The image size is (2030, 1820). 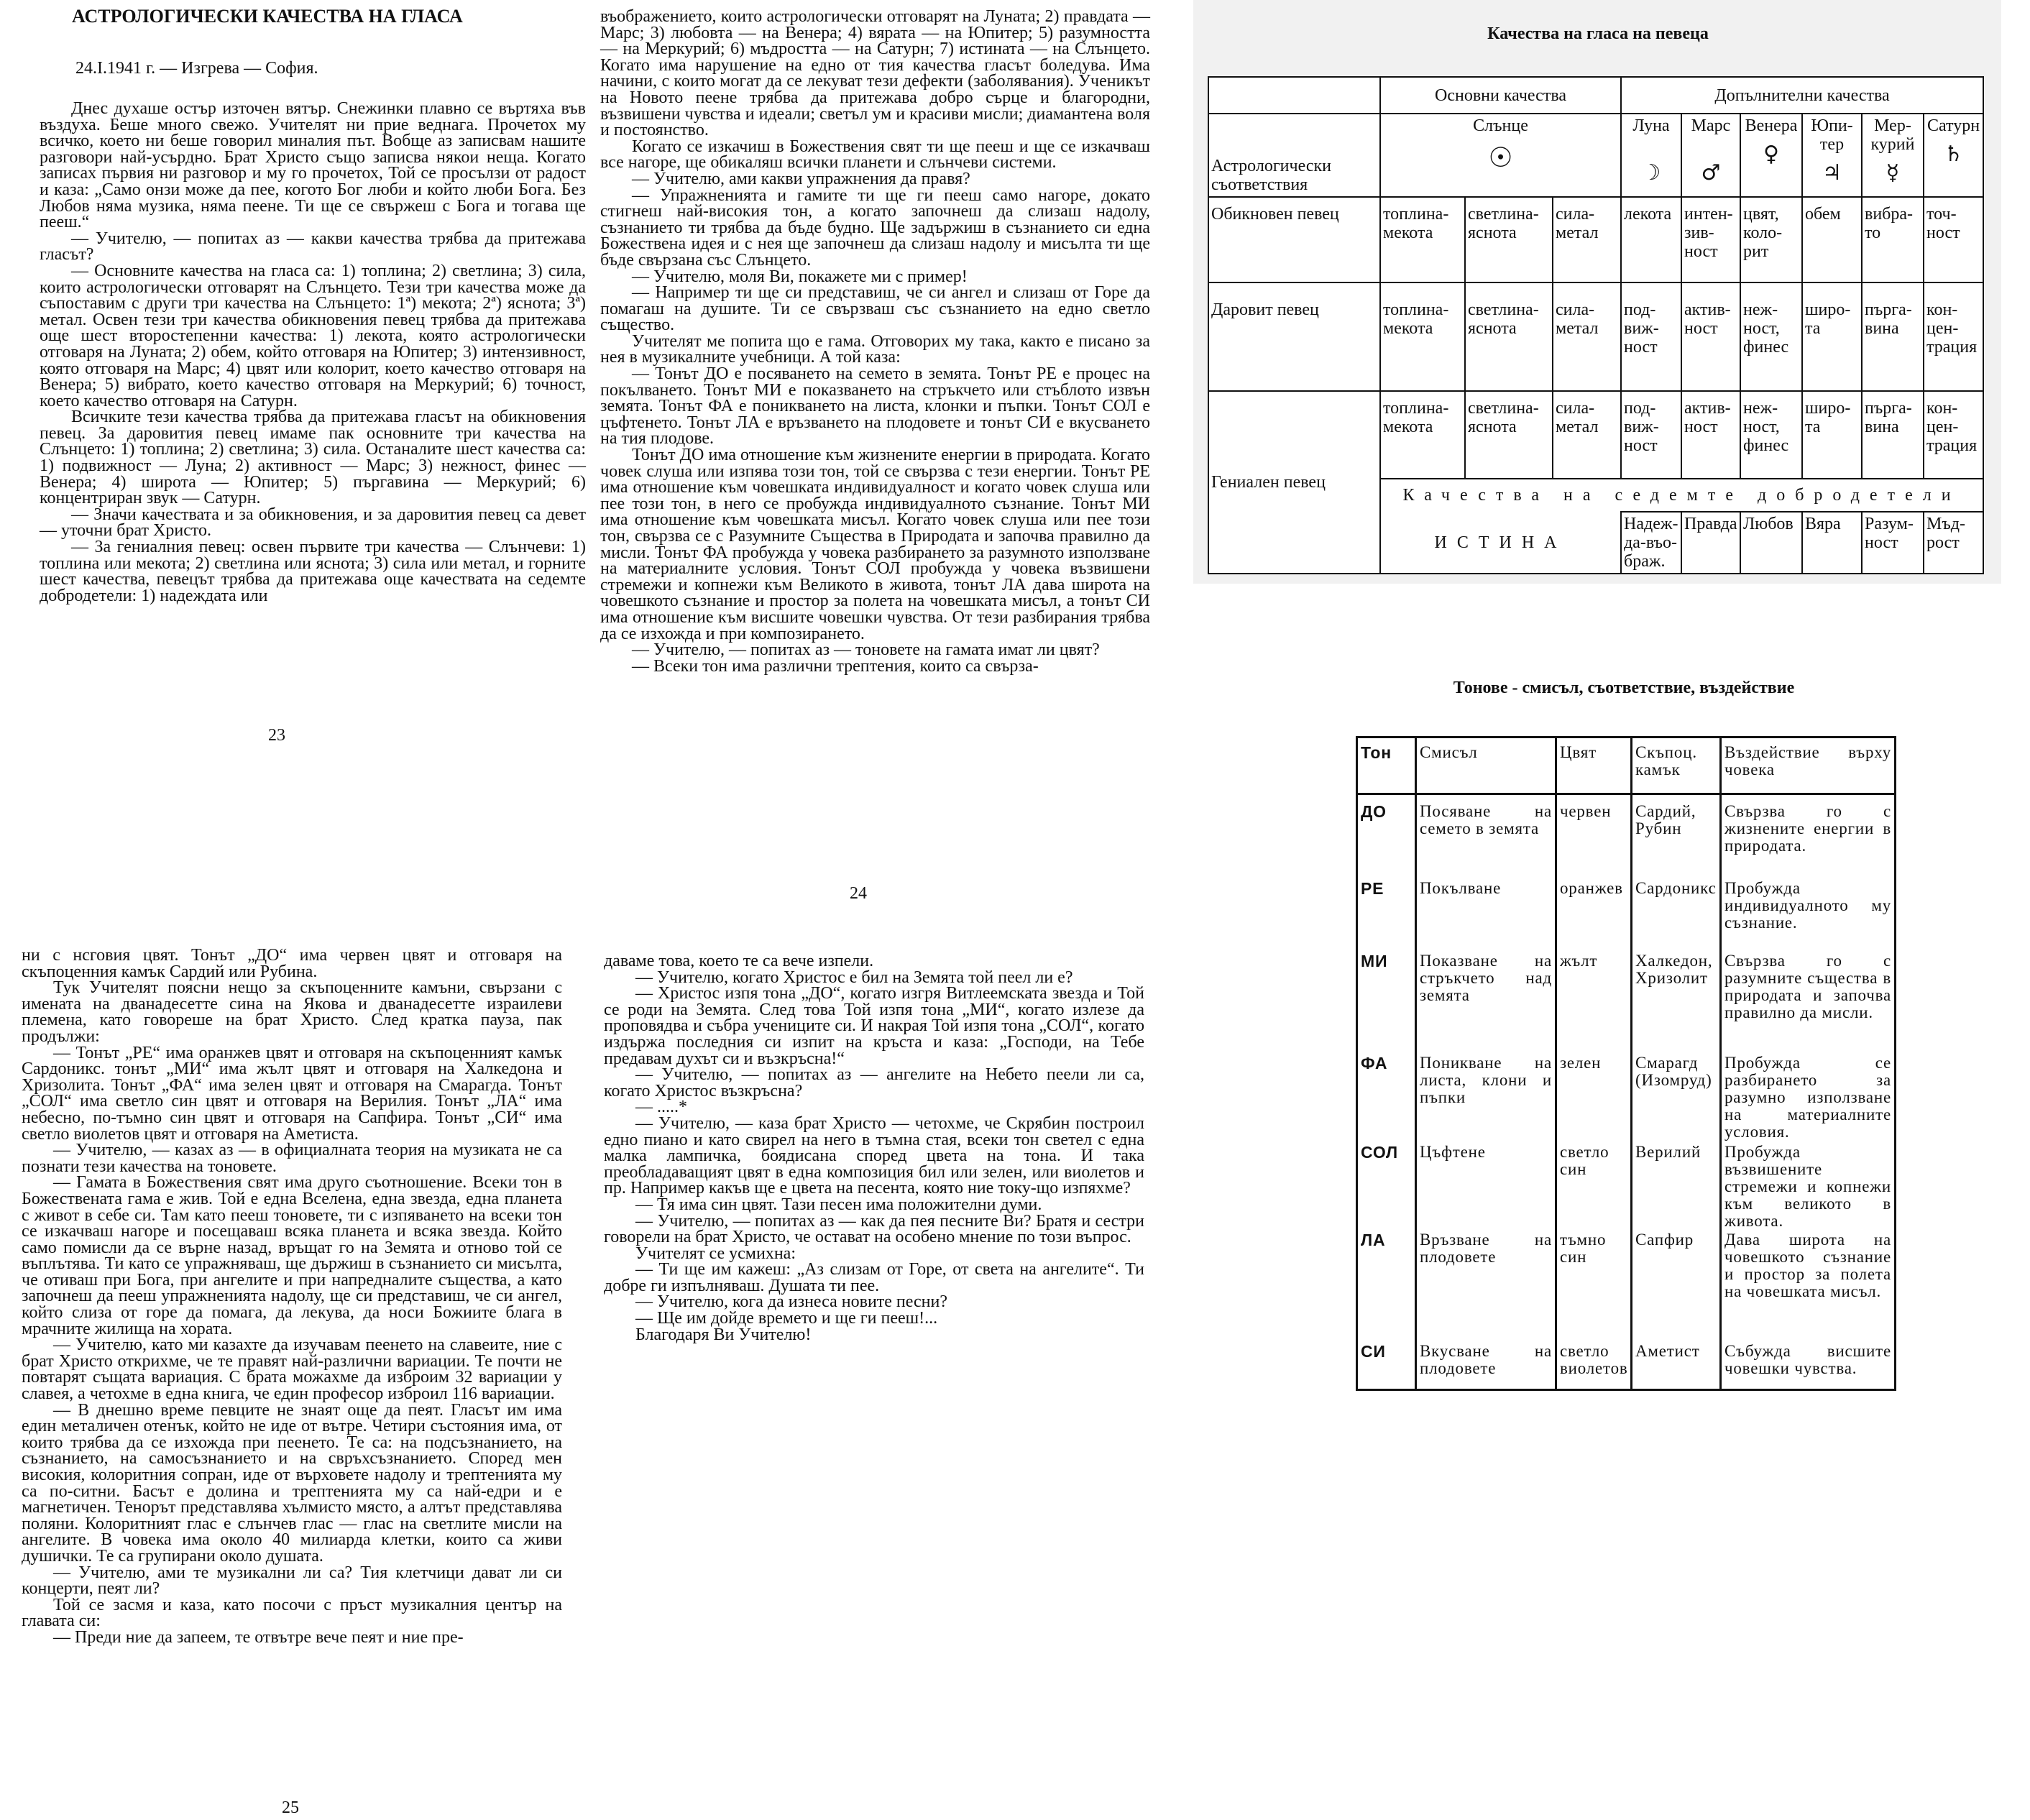 I want to click on quality-cell: точ­ност, so click(x=1953, y=239).